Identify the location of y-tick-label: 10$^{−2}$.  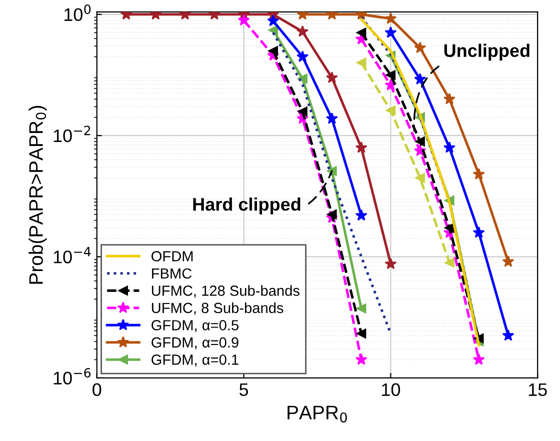
(72, 134).